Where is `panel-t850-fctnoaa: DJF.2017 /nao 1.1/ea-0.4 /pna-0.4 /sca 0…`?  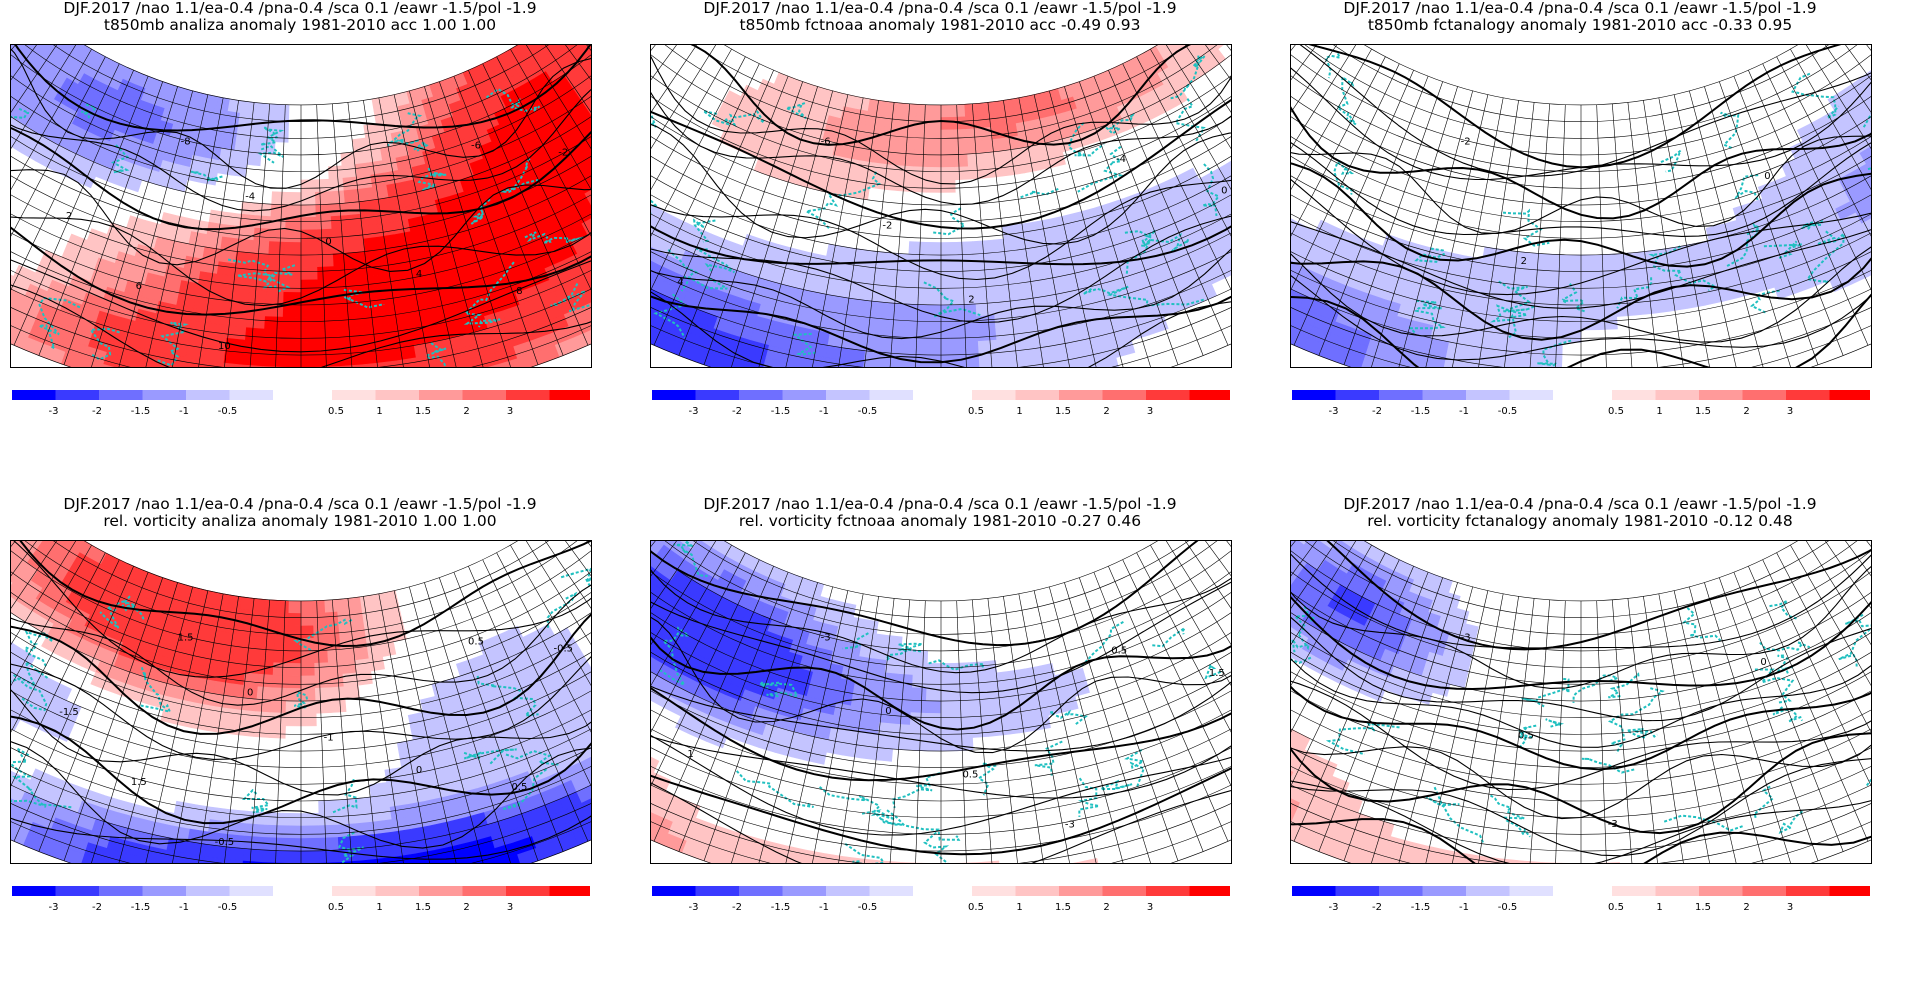
panel-t850-fctnoaa: DJF.2017 /nao 1.1/ea-0.4 /pna-0.4 /sca 0… is located at coordinates (940, 220).